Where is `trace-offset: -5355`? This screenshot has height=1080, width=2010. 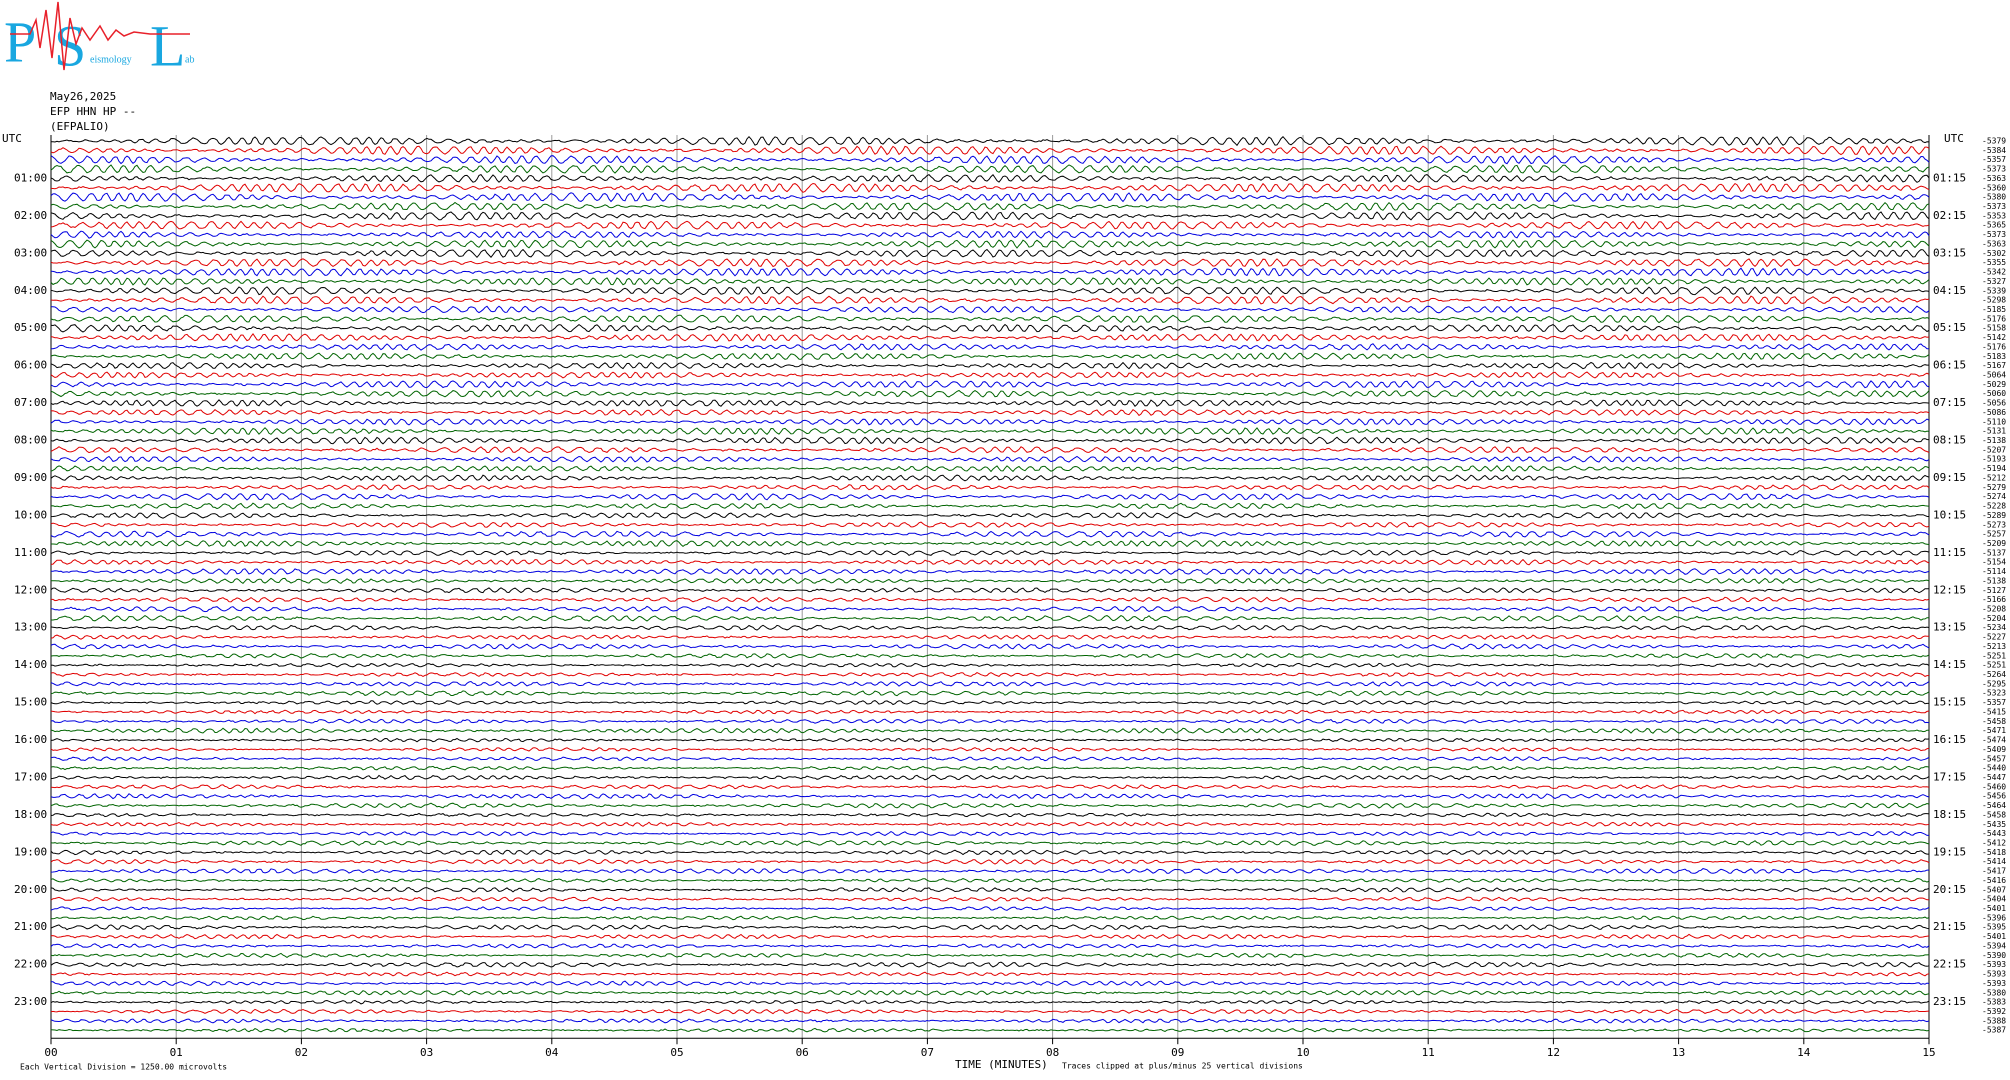 trace-offset: -5355 is located at coordinates (1994, 262).